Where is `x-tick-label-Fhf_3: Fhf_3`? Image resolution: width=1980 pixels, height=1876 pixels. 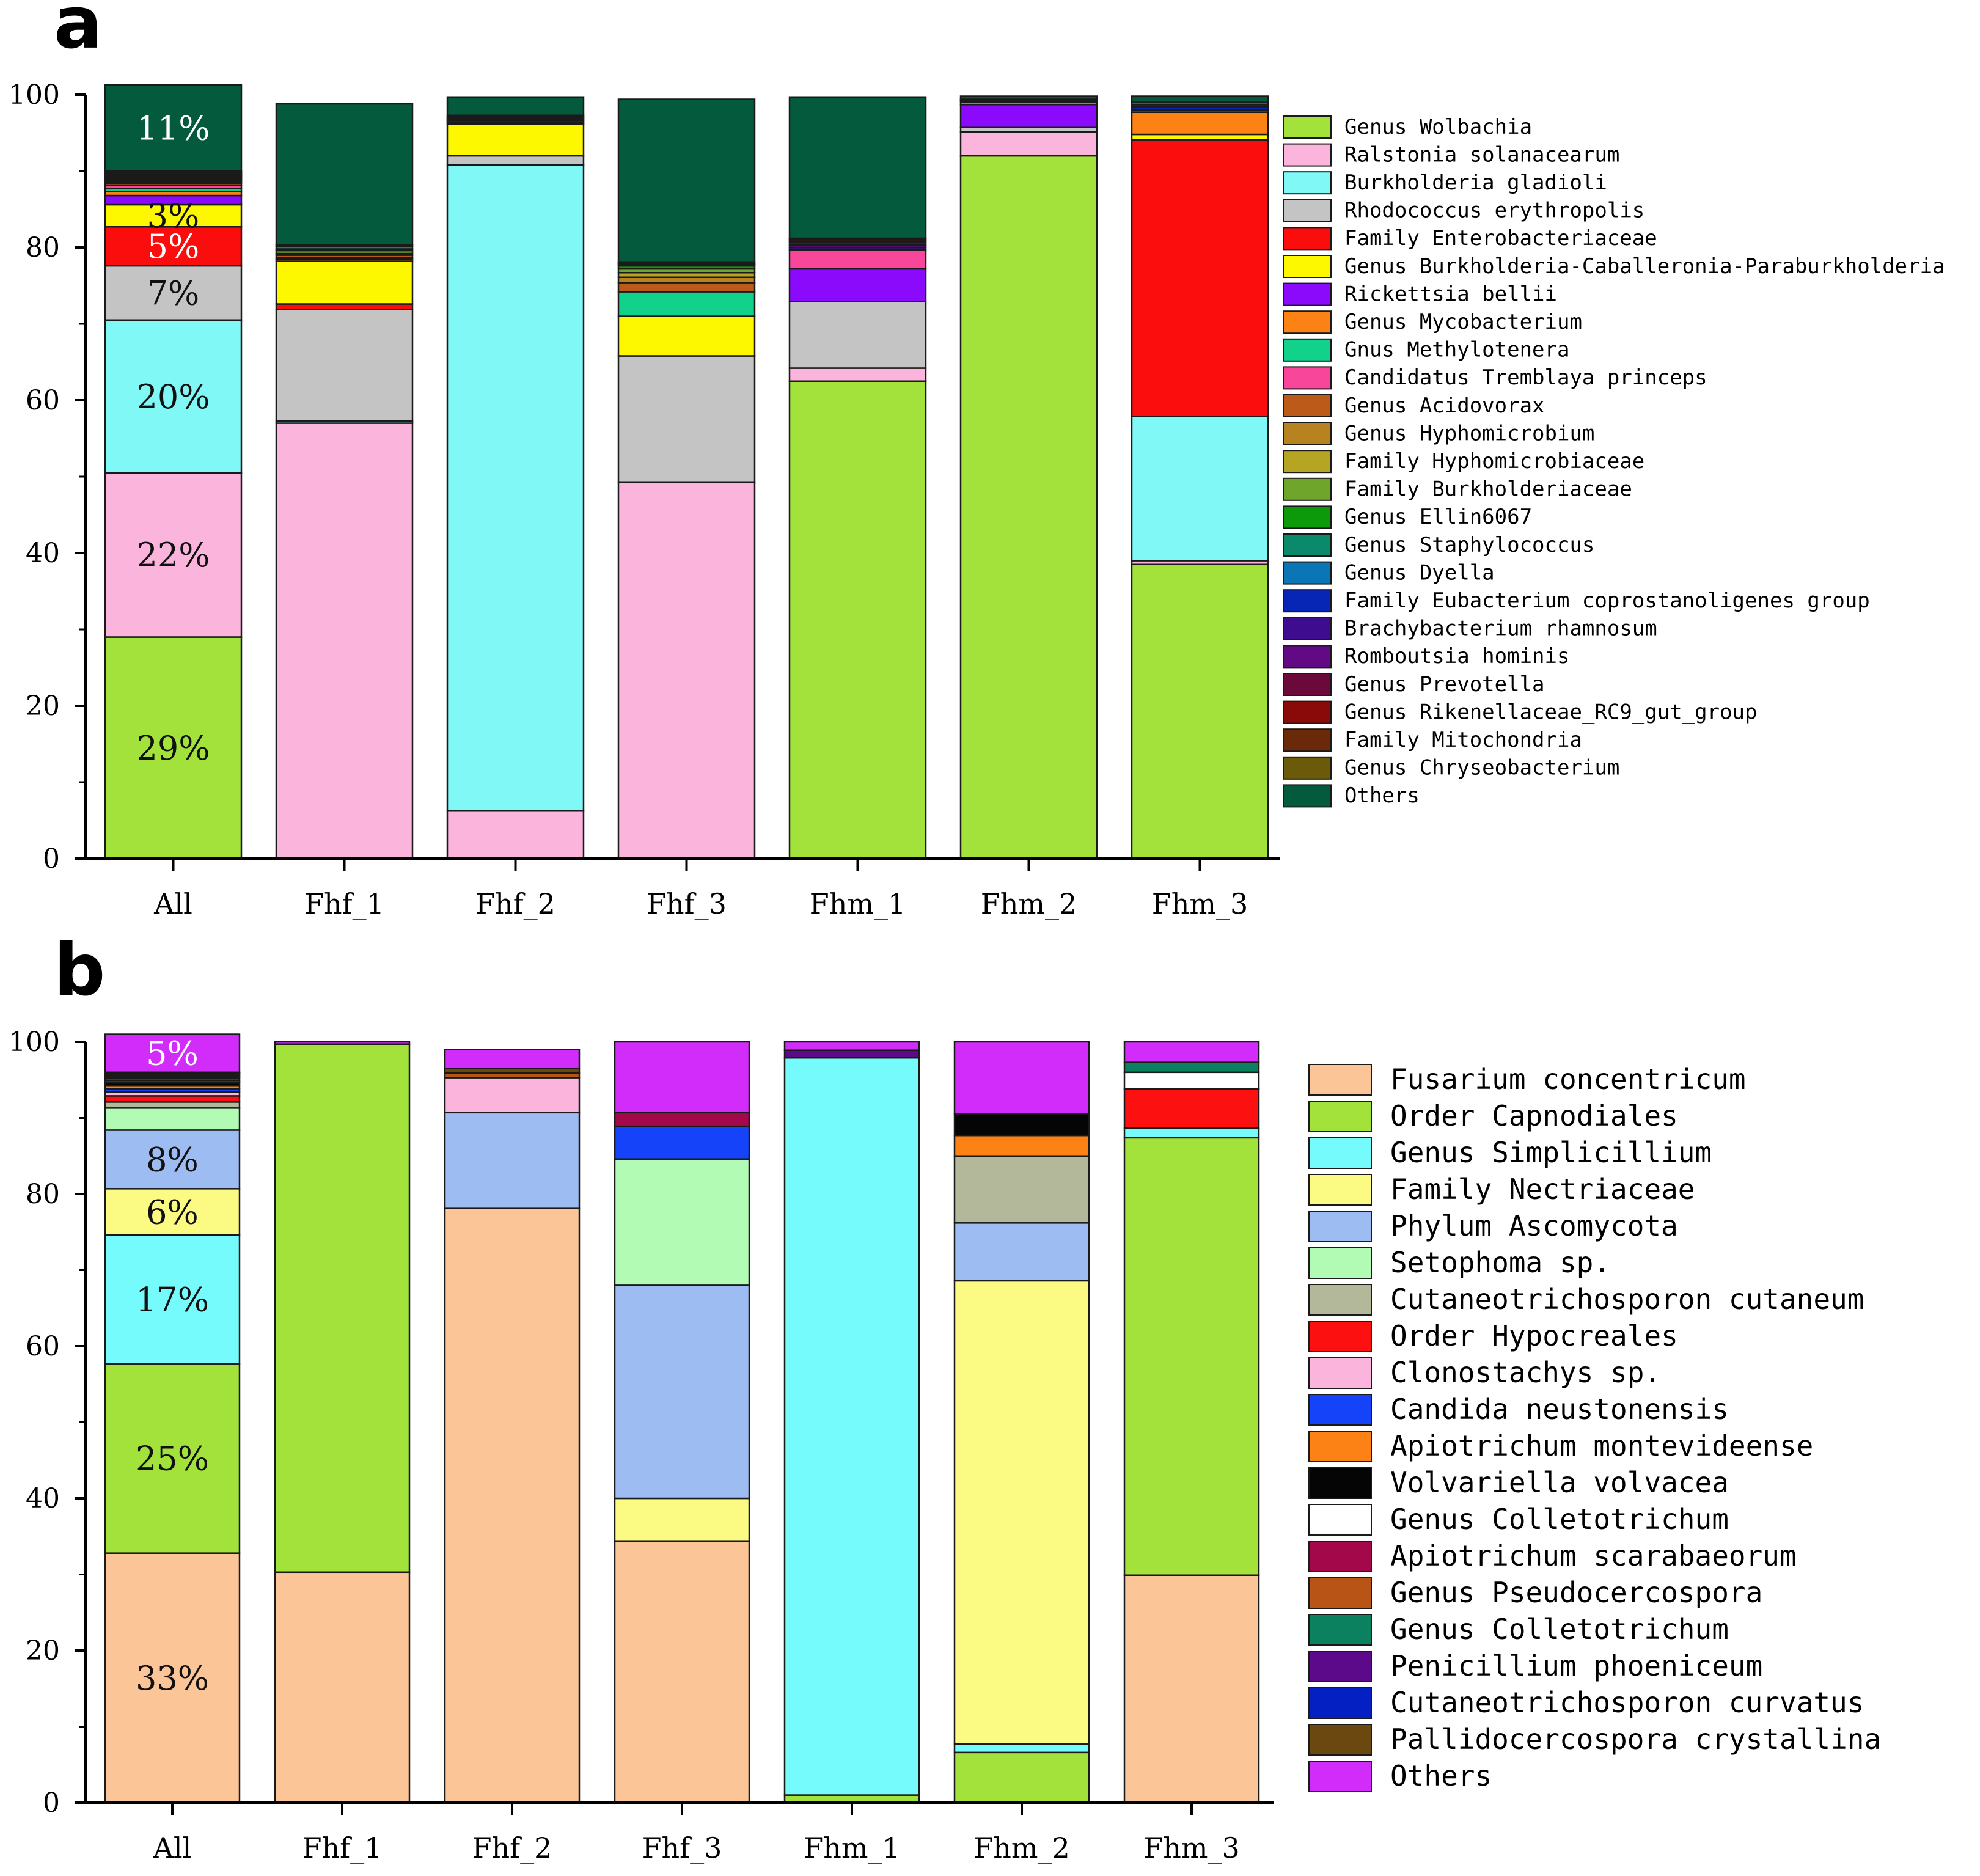
x-tick-label-Fhf_3: Fhf_3 is located at coordinates (682, 1847).